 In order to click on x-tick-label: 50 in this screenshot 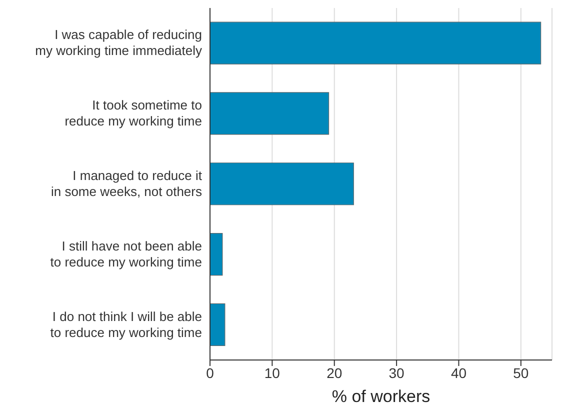, I will do `click(521, 372)`.